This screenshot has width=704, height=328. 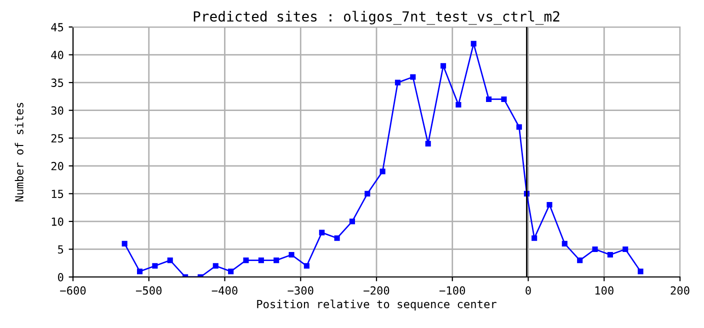 What do you see at coordinates (604, 290) in the screenshot?
I see `x-tick-label: 100` at bounding box center [604, 290].